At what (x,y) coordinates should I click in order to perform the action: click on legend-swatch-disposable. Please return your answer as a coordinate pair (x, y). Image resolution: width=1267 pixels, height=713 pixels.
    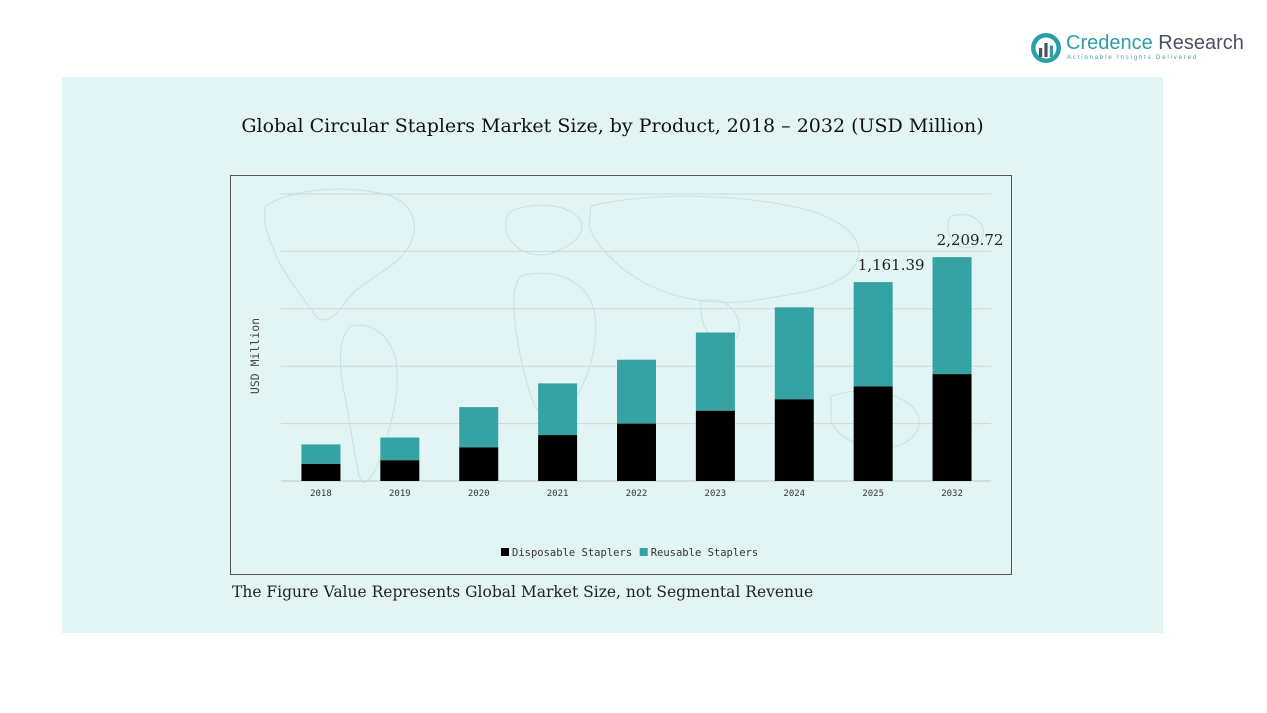
    Looking at the image, I should click on (505, 552).